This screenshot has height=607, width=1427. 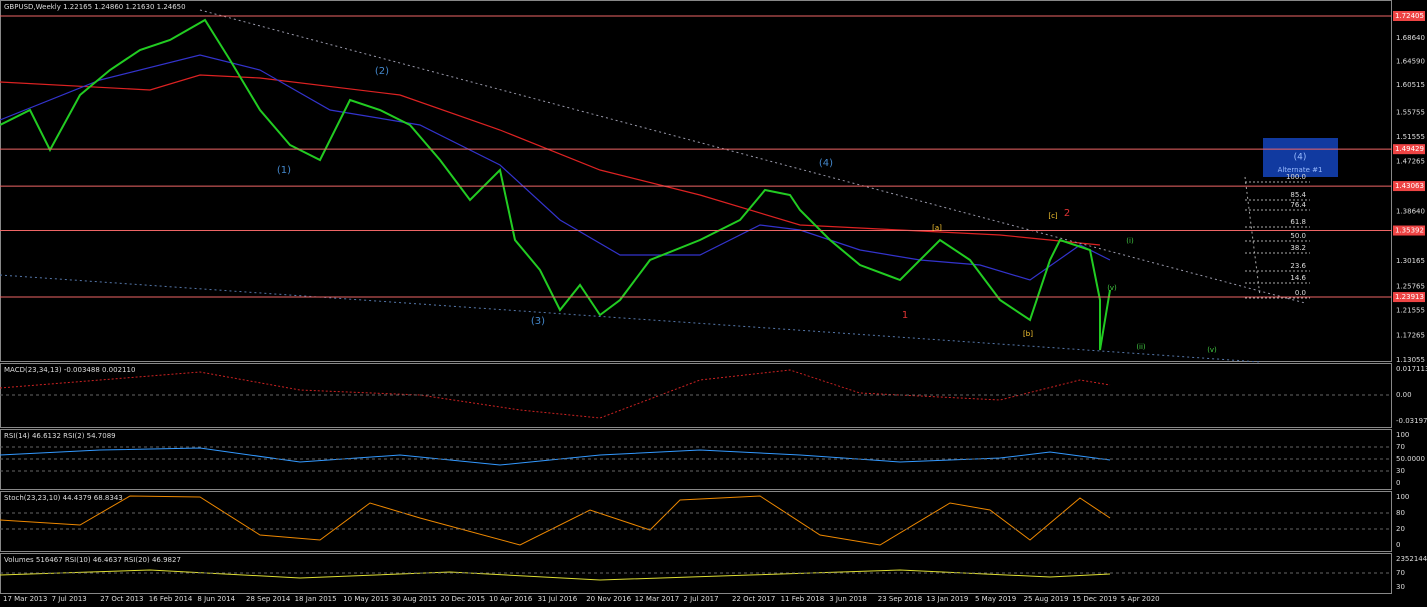 I want to click on price-label: 1.38640, so click(x=1410, y=212).